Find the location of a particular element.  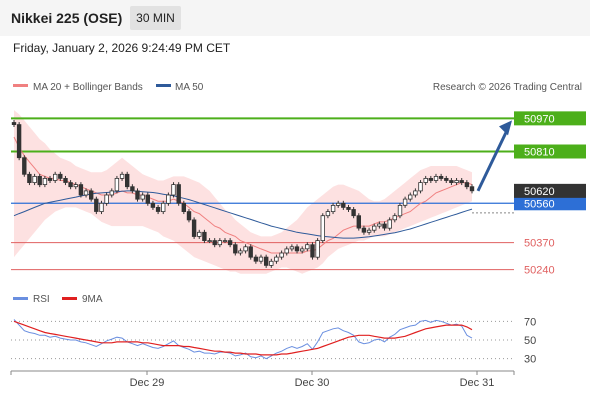

x-tick-label: Dec 31 is located at coordinates (477, 383).